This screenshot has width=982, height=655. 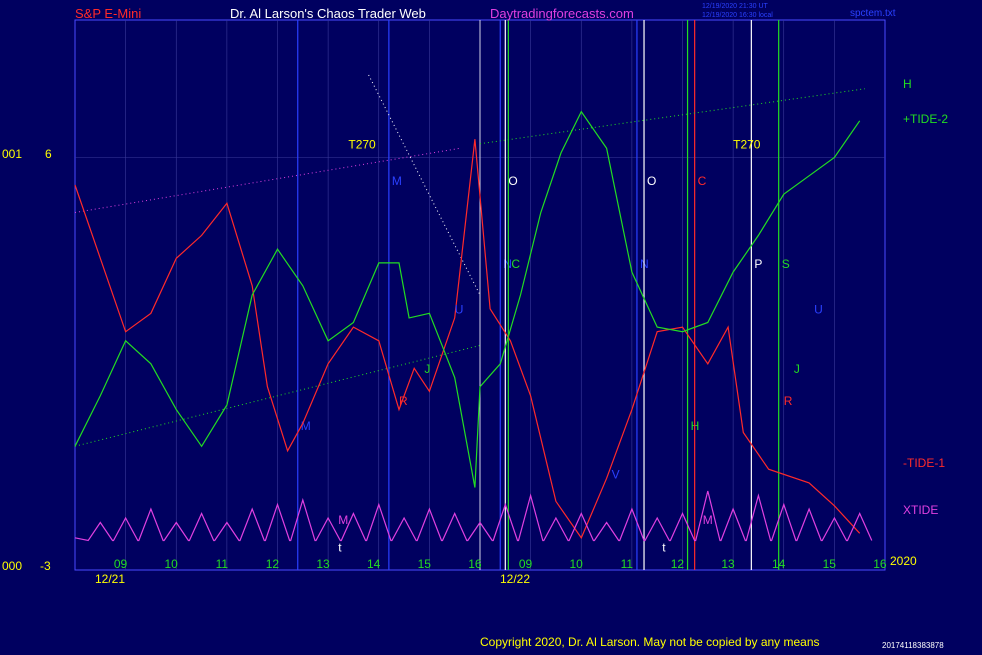 What do you see at coordinates (45, 566) in the screenshot?
I see `y-bottom-label-b: -3` at bounding box center [45, 566].